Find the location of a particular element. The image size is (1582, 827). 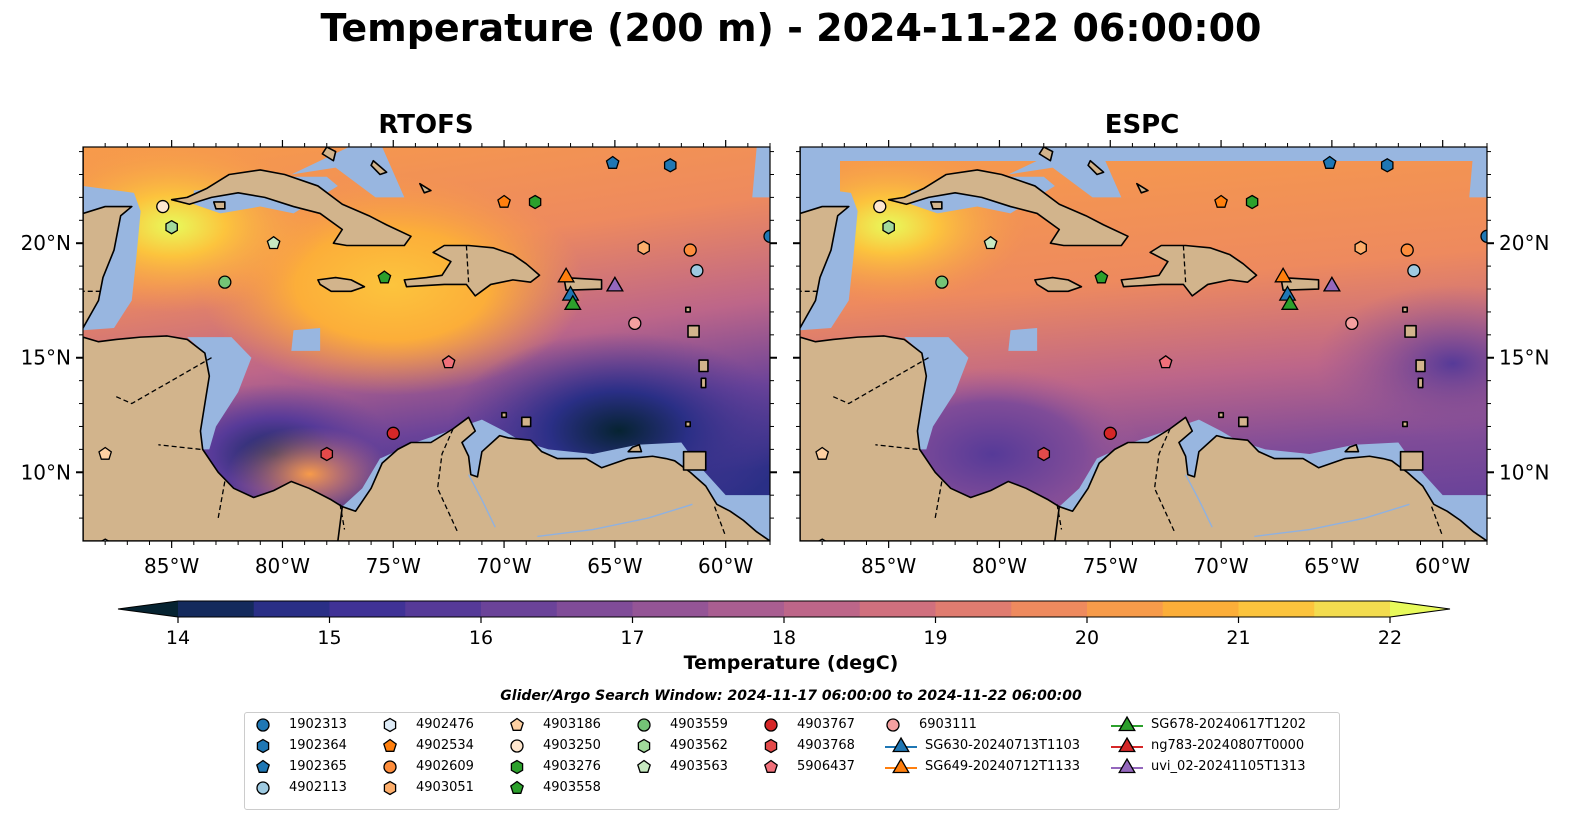

legend-label: 4902534 is located at coordinates (445, 745).